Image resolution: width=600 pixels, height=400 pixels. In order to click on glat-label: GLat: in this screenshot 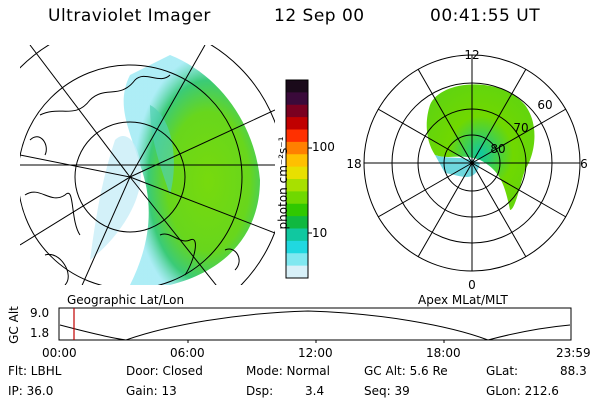, I will do `click(502, 371)`.